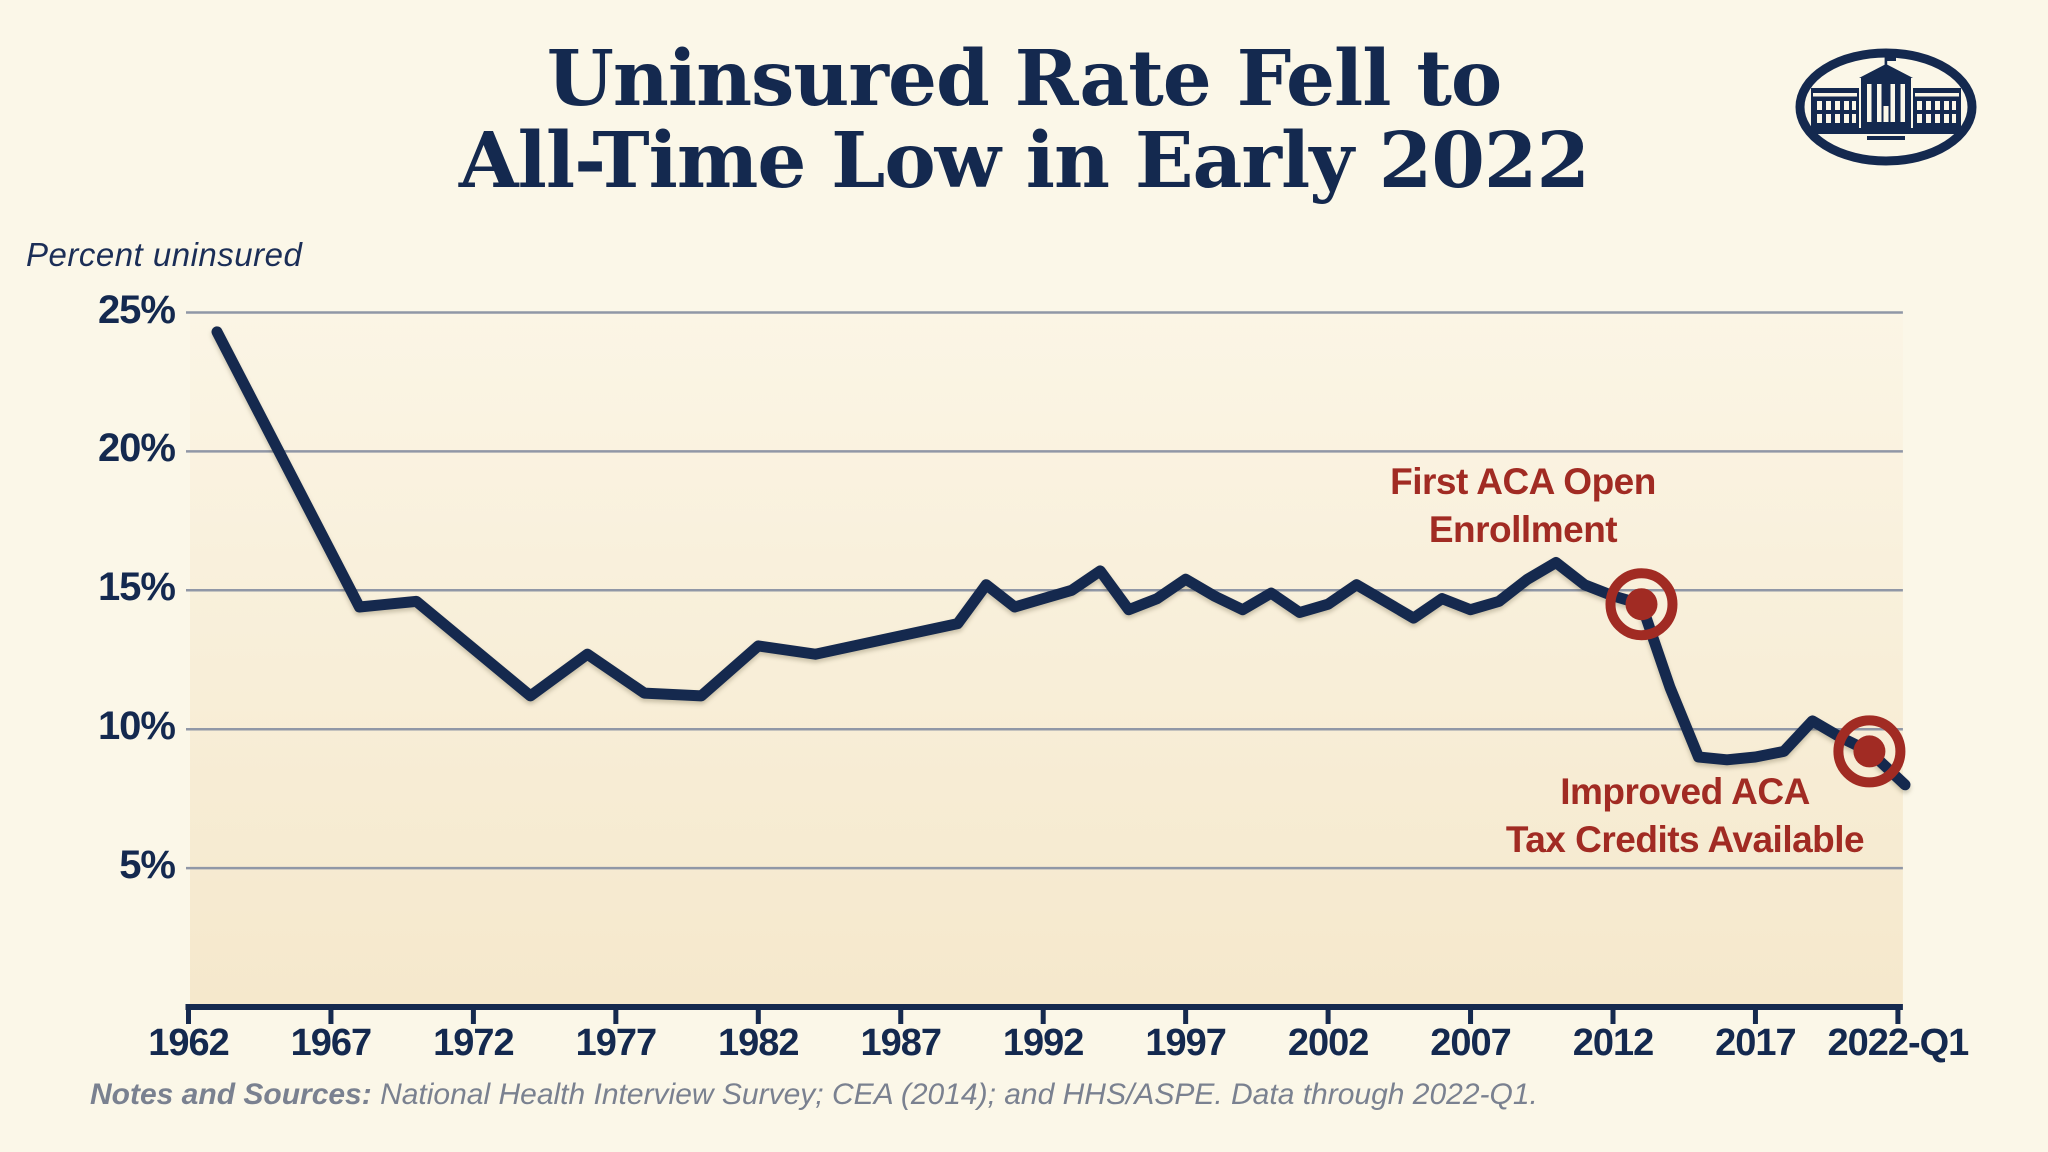 The image size is (2048, 1152). What do you see at coordinates (1613, 1043) in the screenshot?
I see `x-tick-label: 2012` at bounding box center [1613, 1043].